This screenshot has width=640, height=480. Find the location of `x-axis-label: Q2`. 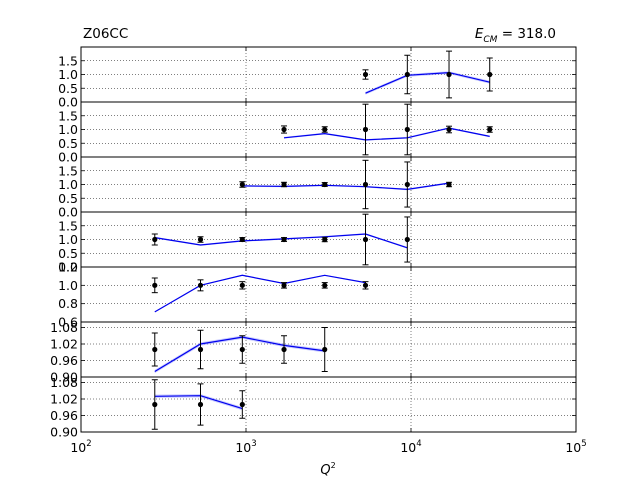

x-axis-label: Q2 is located at coordinates (327, 469).